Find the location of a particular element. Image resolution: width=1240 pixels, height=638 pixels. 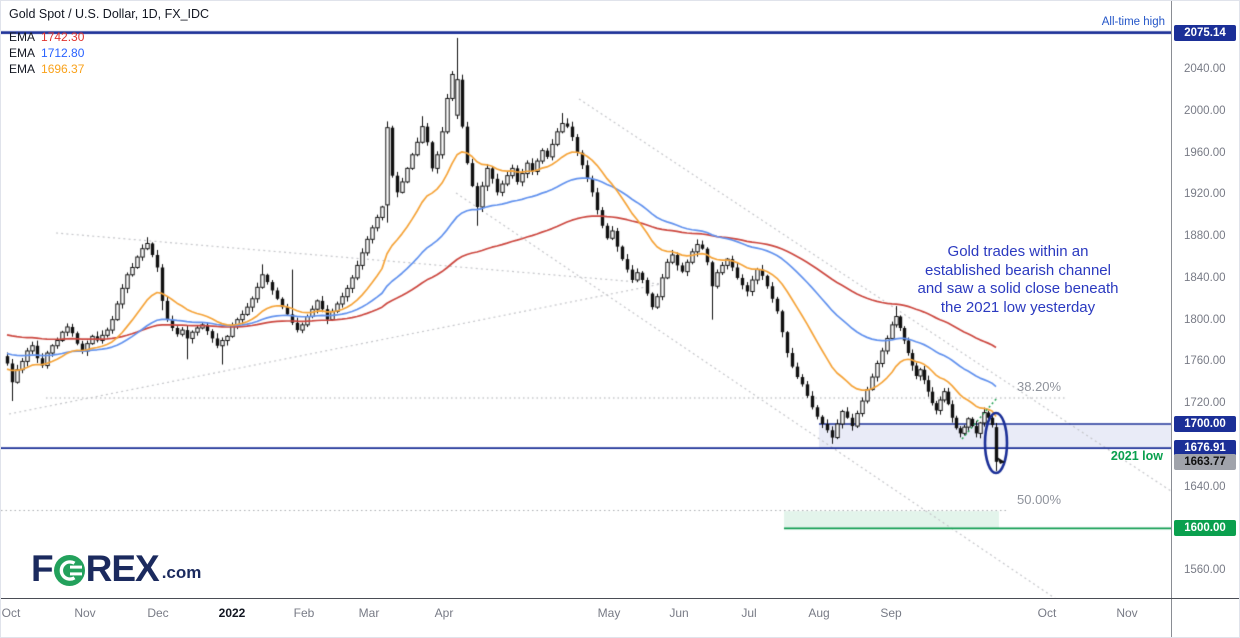

time-axis-label: Jul is located at coordinates (749, 613).